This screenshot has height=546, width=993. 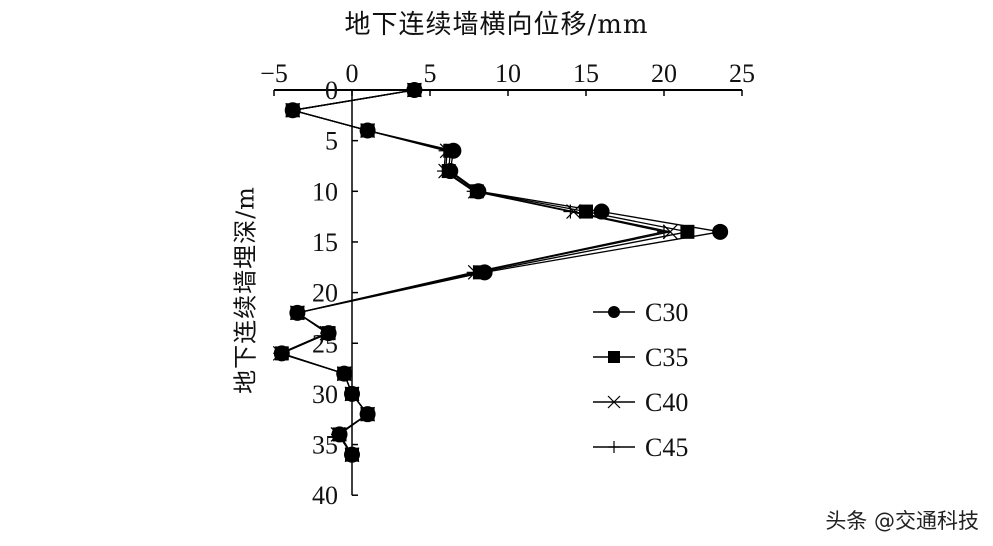 I want to click on legend: C30 C35 C40 C45, so click(x=640, y=380).